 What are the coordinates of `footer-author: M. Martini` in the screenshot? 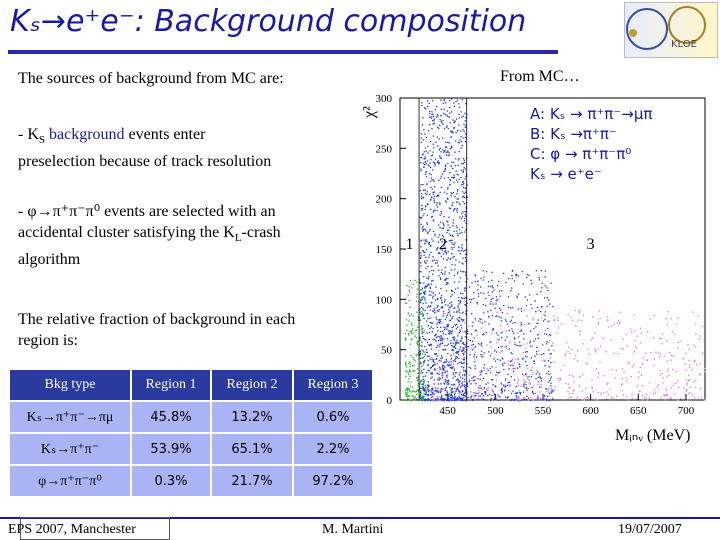 It's located at (353, 529).